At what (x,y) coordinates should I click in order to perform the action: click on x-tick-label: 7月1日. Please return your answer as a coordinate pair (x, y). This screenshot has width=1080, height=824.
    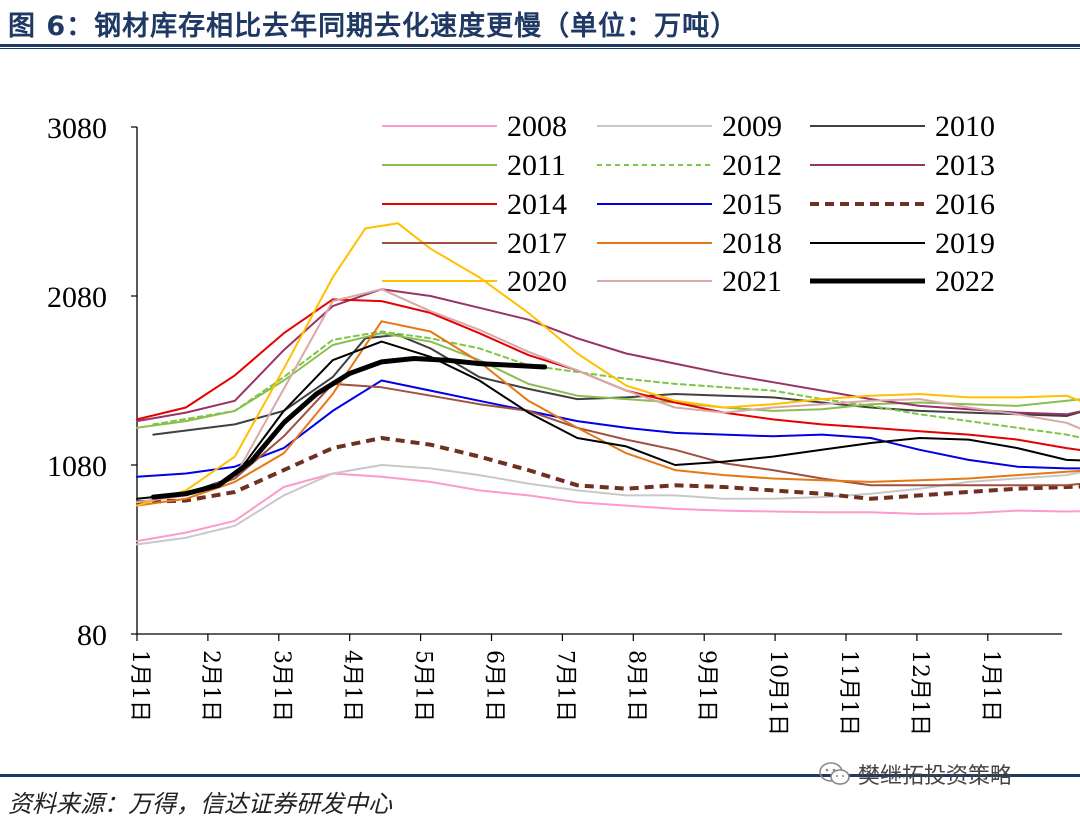
    Looking at the image, I should click on (564, 686).